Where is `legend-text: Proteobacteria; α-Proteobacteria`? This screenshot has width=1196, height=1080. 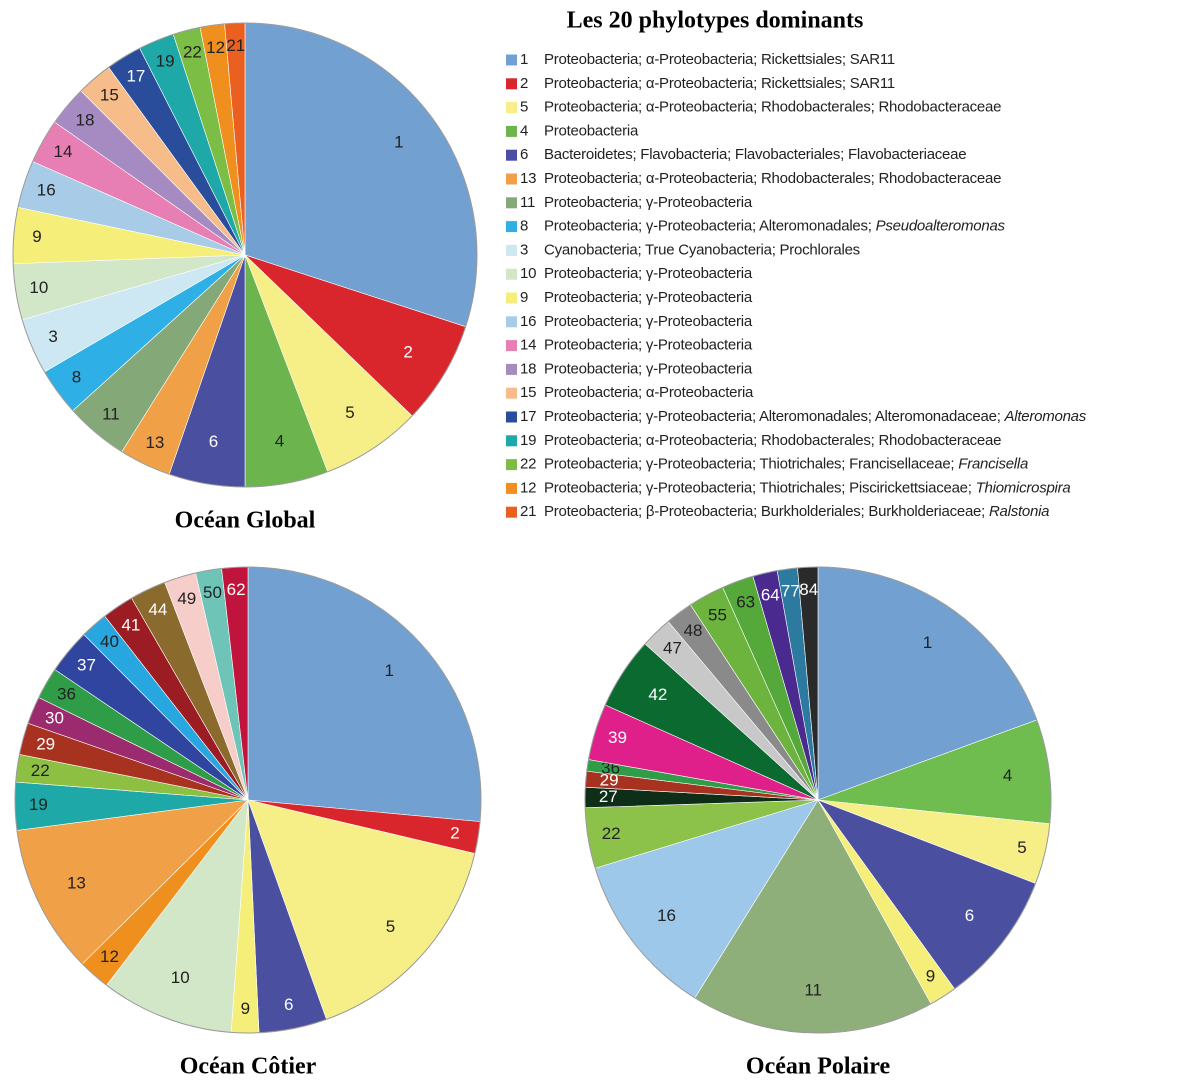 legend-text: Proteobacteria; α-Proteobacteria is located at coordinates (649, 392).